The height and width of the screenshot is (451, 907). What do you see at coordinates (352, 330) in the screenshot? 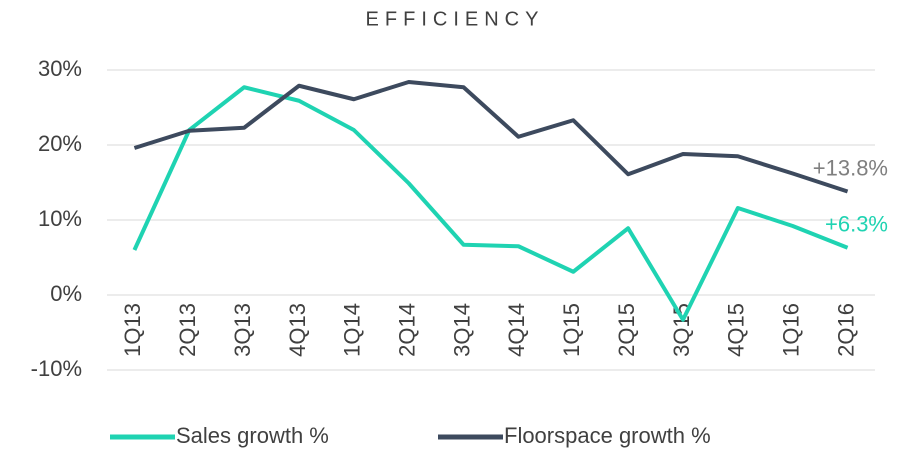
I see `x-tick-label: 1Q14` at bounding box center [352, 330].